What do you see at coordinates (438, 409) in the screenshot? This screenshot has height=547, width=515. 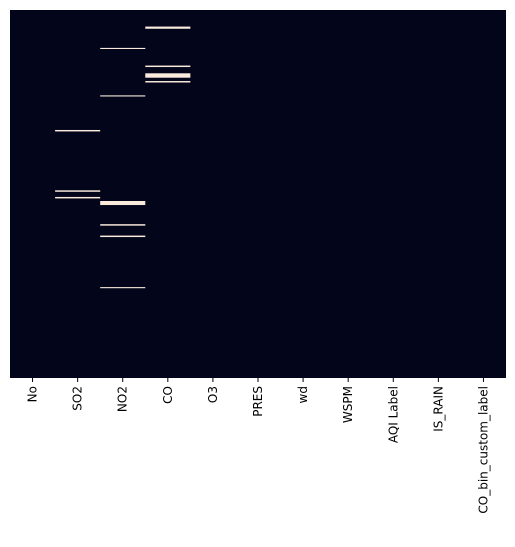 I see `x-tick-label-is-rain: IS_RAIN` at bounding box center [438, 409].